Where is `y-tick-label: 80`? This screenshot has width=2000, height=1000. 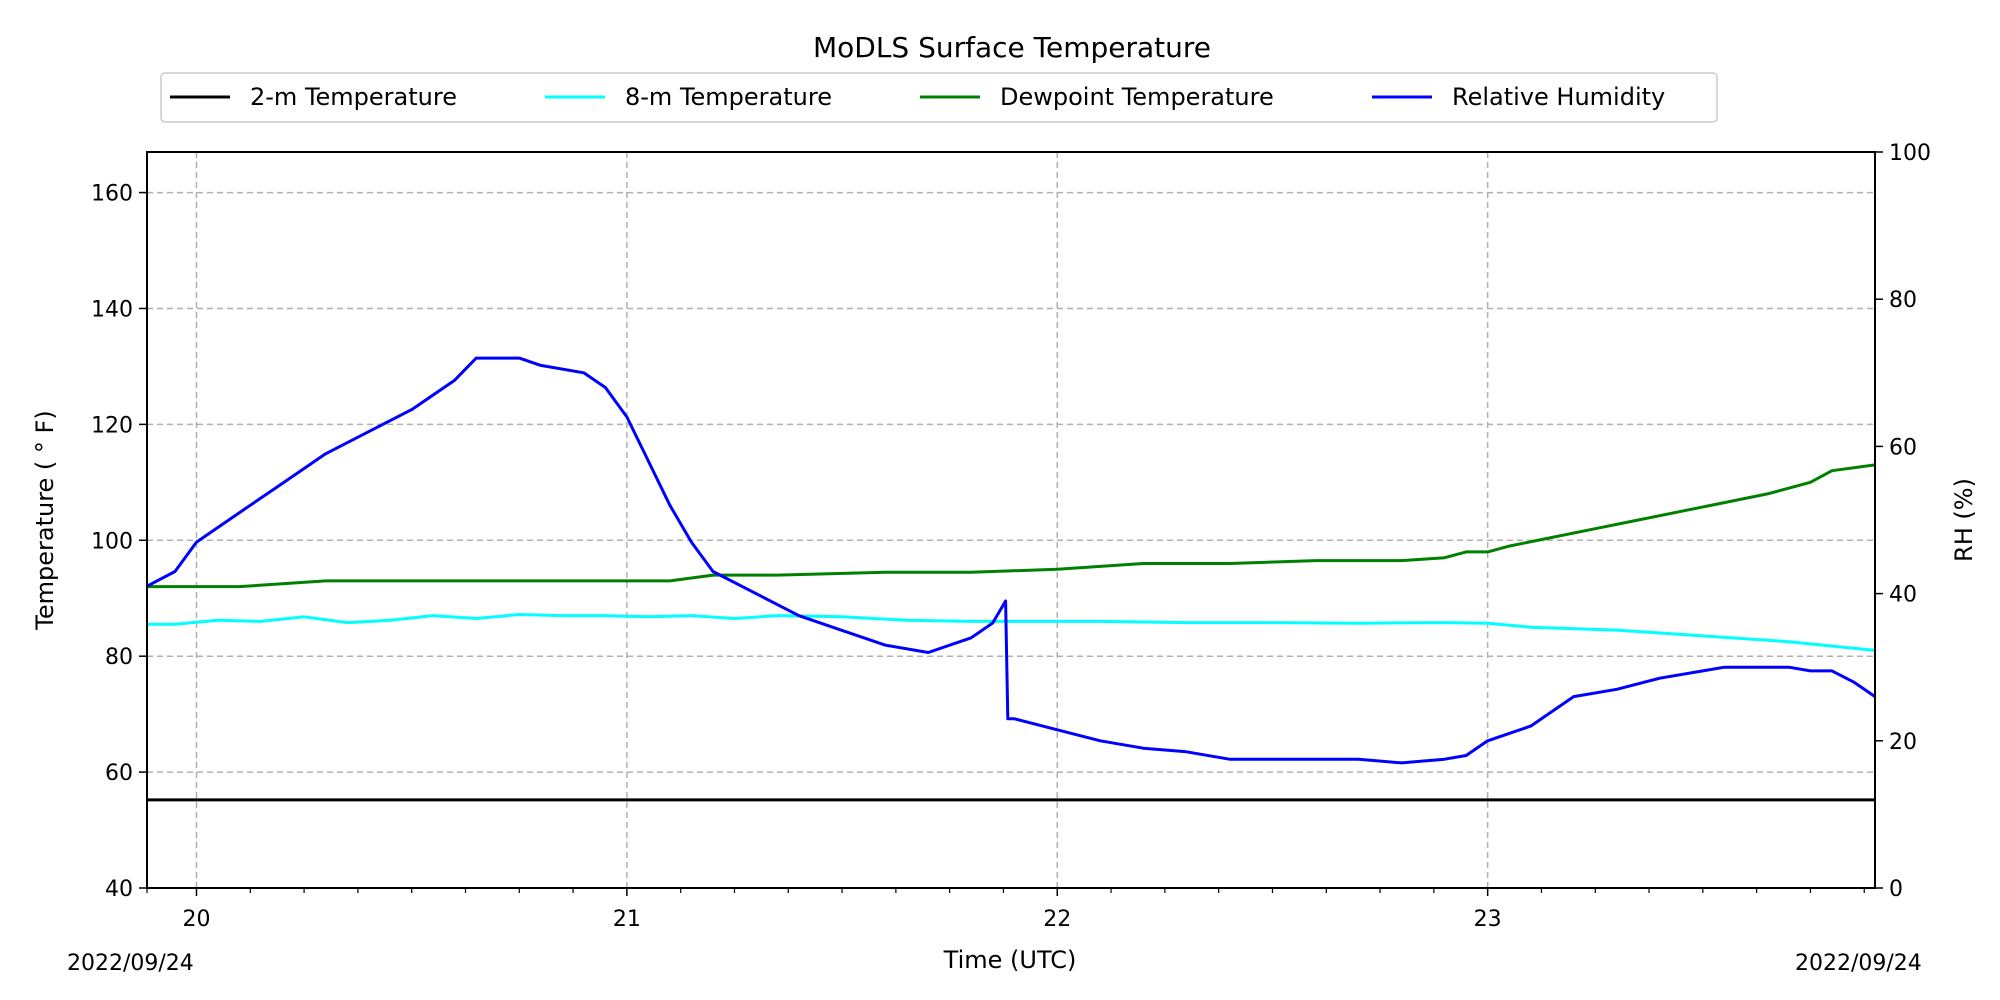
y-tick-label: 80 is located at coordinates (119, 657).